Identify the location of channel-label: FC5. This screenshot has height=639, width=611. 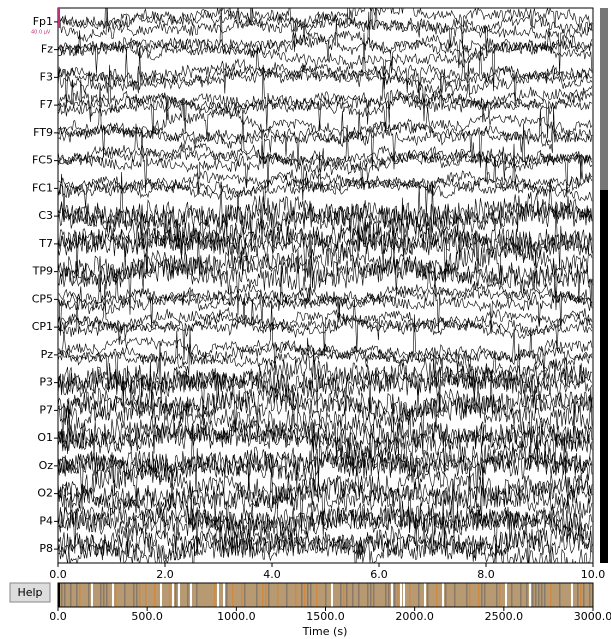
(42, 160).